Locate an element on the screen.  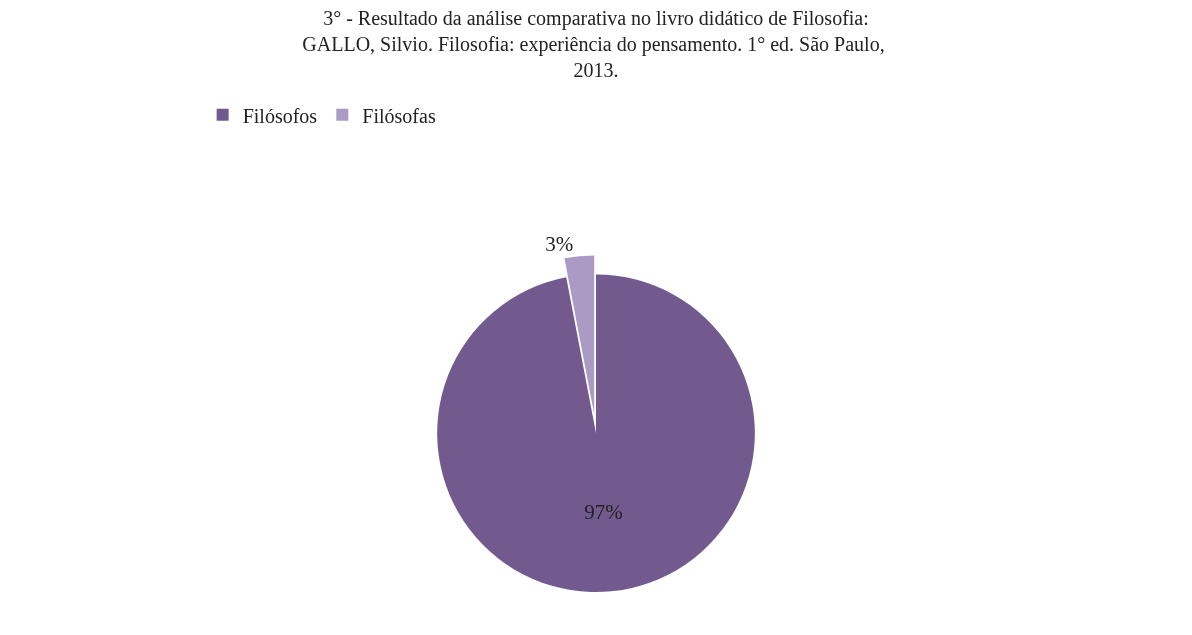
legend-label: Filósofos is located at coordinates (280, 115).